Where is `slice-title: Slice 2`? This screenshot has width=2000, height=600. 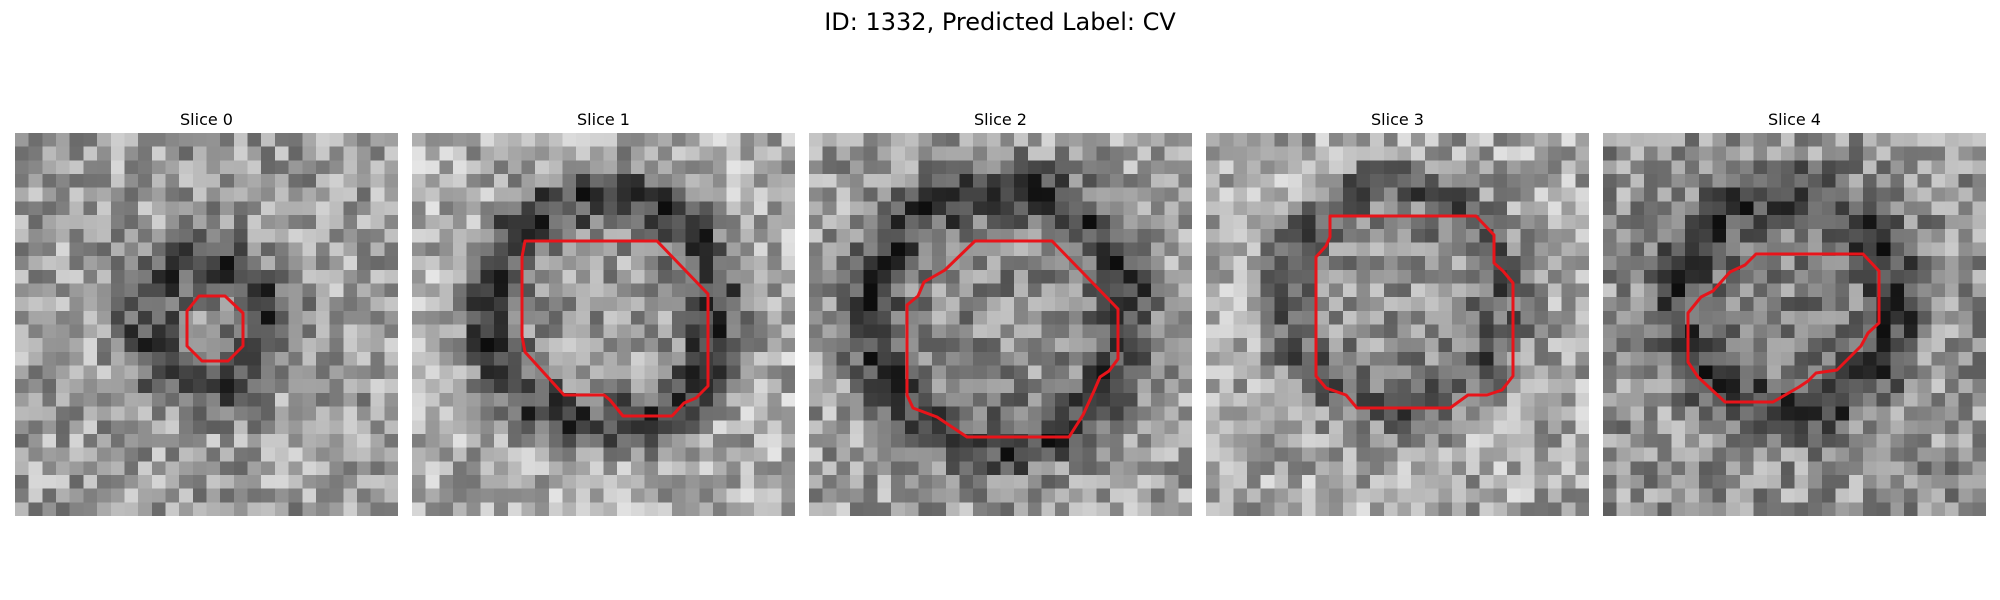 slice-title: Slice 2 is located at coordinates (1000, 119).